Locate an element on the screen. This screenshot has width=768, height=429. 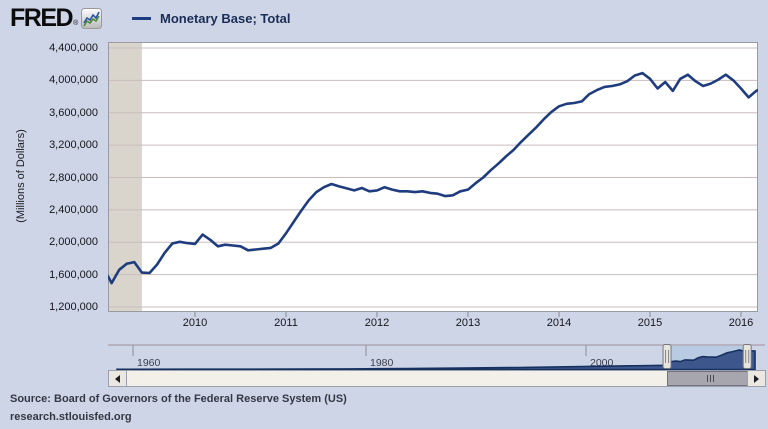
x-axis-tick-label: 2012 is located at coordinates (377, 323).